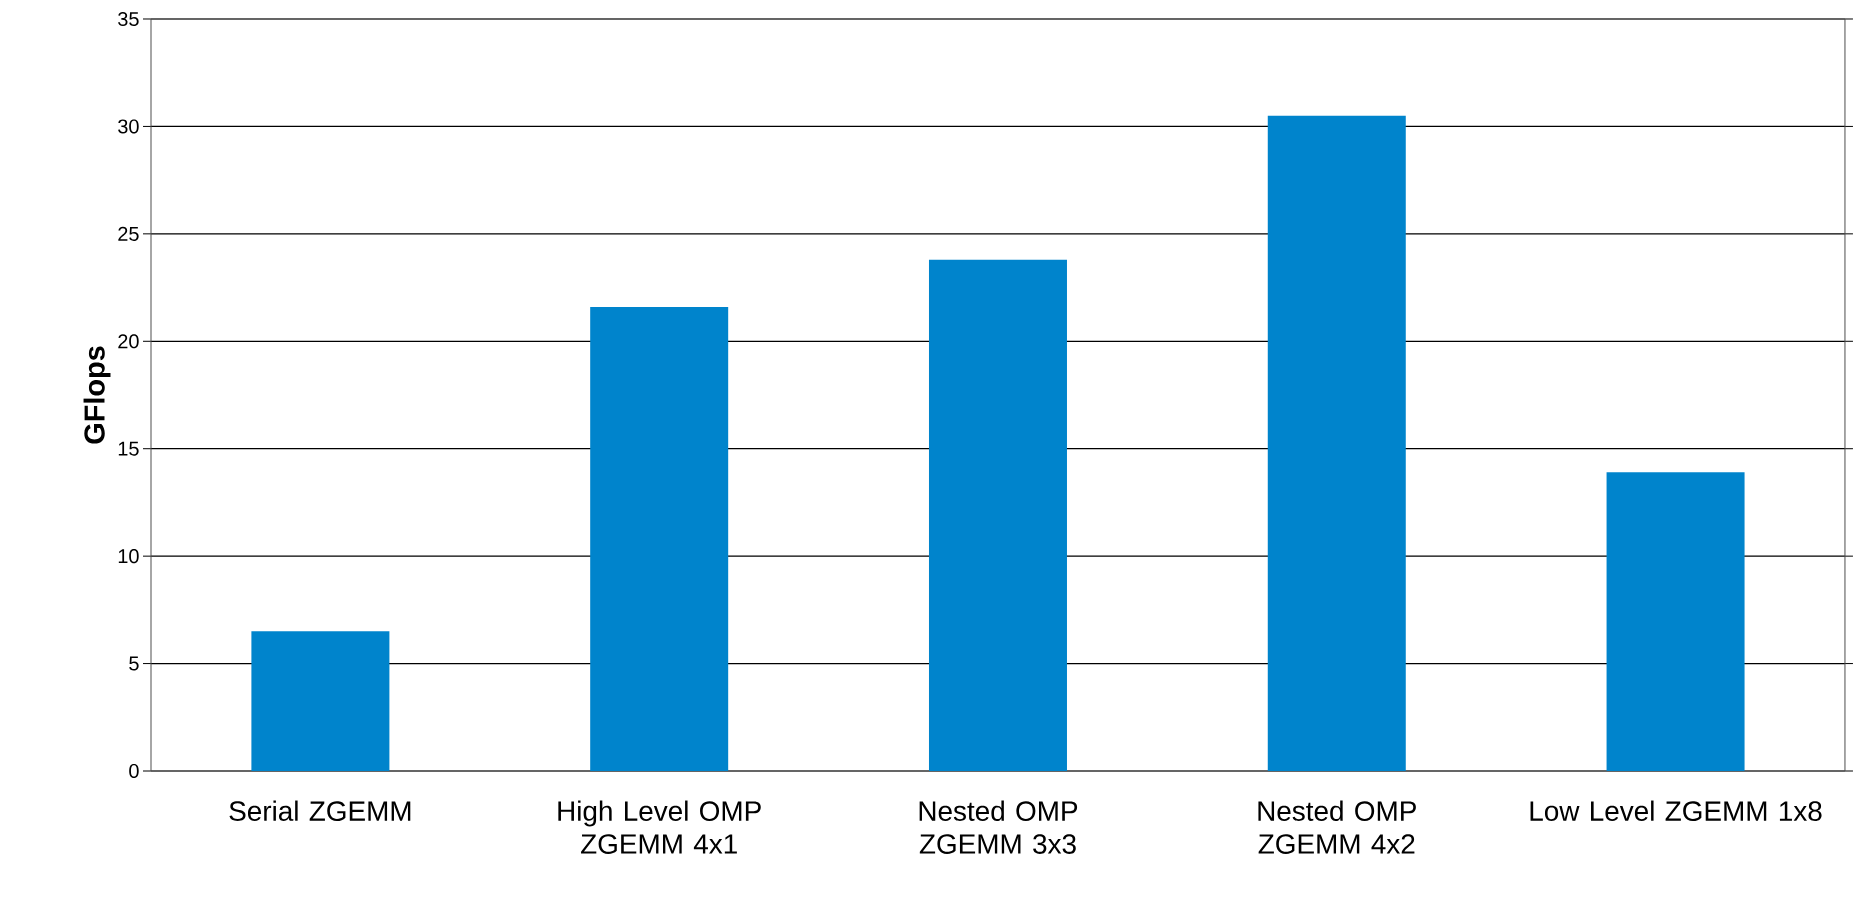  I want to click on x-tick-label: Low Level ZGEMM 1x8, so click(1676, 810).